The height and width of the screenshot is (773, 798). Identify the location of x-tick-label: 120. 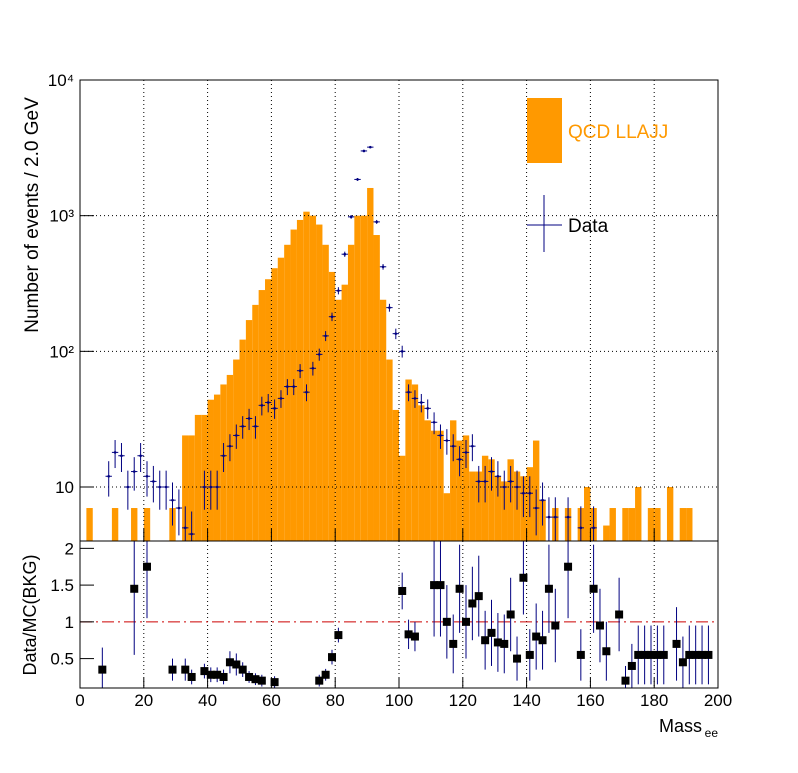
(463, 700).